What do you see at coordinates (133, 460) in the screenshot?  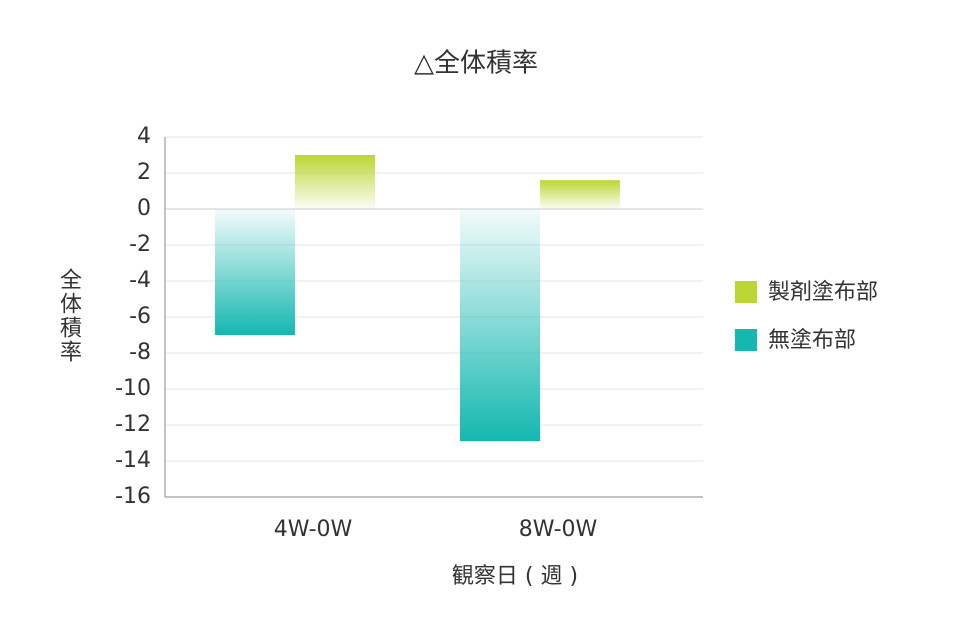 I see `y-tick-label: -14` at bounding box center [133, 460].